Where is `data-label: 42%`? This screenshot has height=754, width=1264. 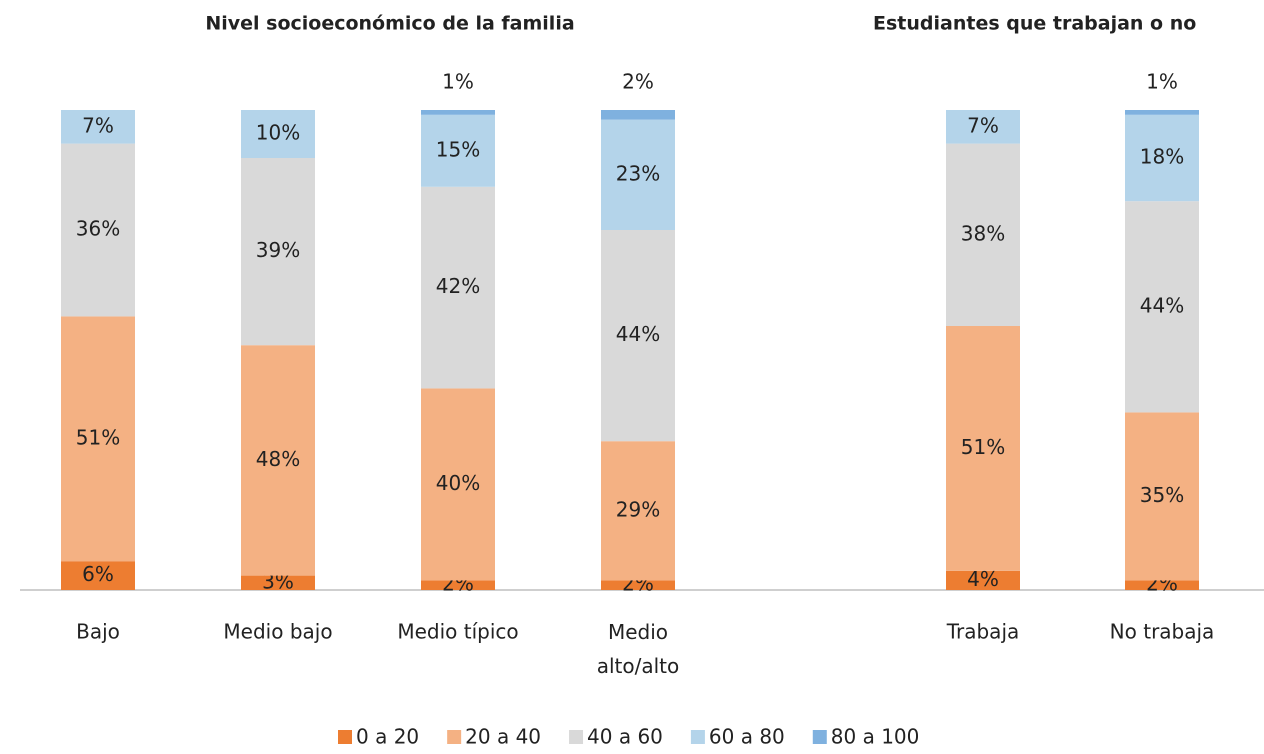
data-label: 42% is located at coordinates (458, 286).